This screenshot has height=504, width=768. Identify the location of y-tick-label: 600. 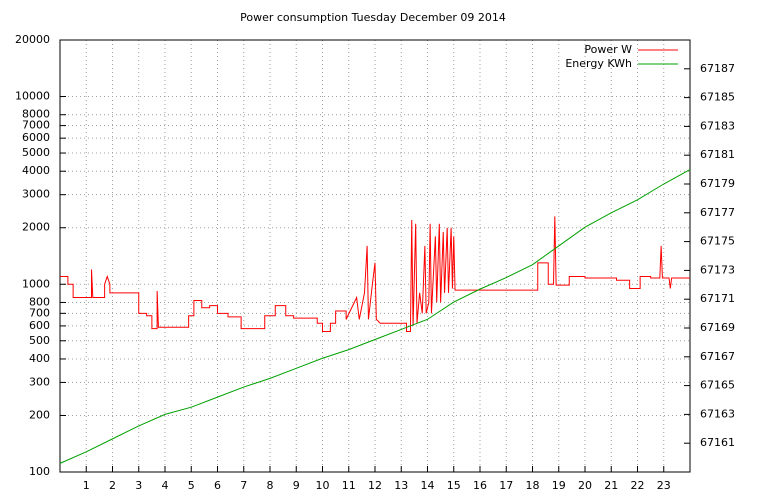
(39, 325).